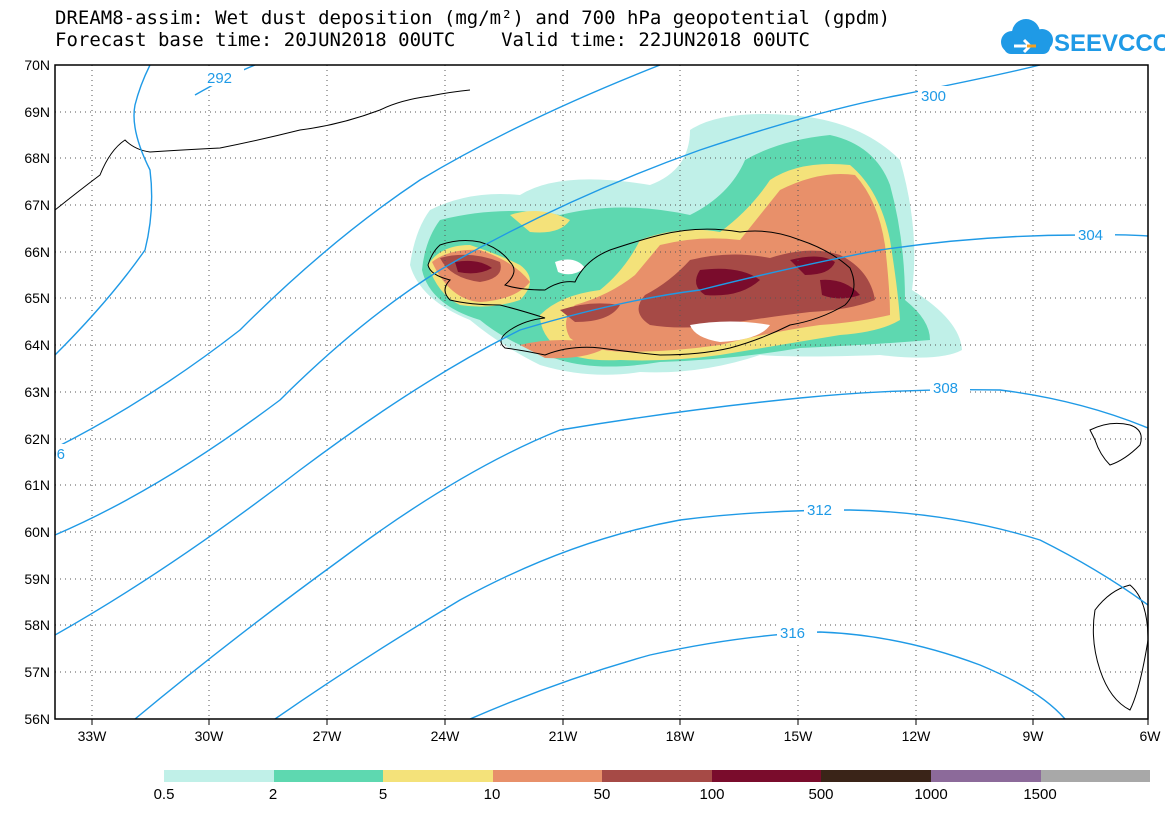 This screenshot has width=1175, height=815. Describe the element at coordinates (602, 794) in the screenshot. I see `legend-label: 50` at that location.